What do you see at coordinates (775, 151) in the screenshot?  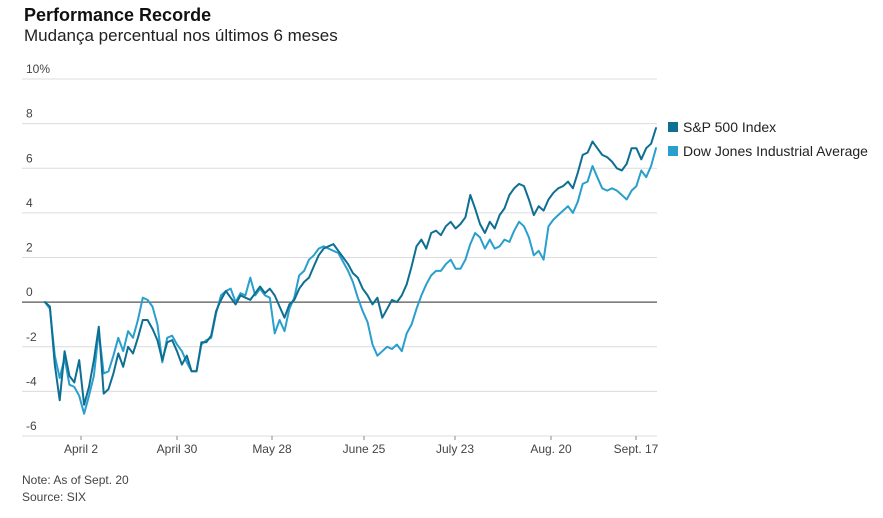 I see `legend-label: Dow Jones Industrial Average` at bounding box center [775, 151].